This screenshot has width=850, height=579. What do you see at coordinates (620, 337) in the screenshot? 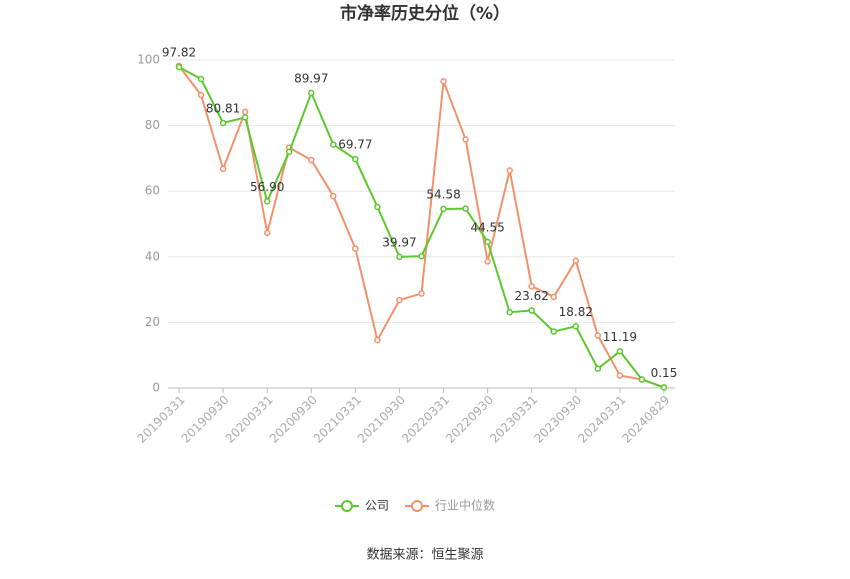
I see `data-label: 11.19` at bounding box center [620, 337].